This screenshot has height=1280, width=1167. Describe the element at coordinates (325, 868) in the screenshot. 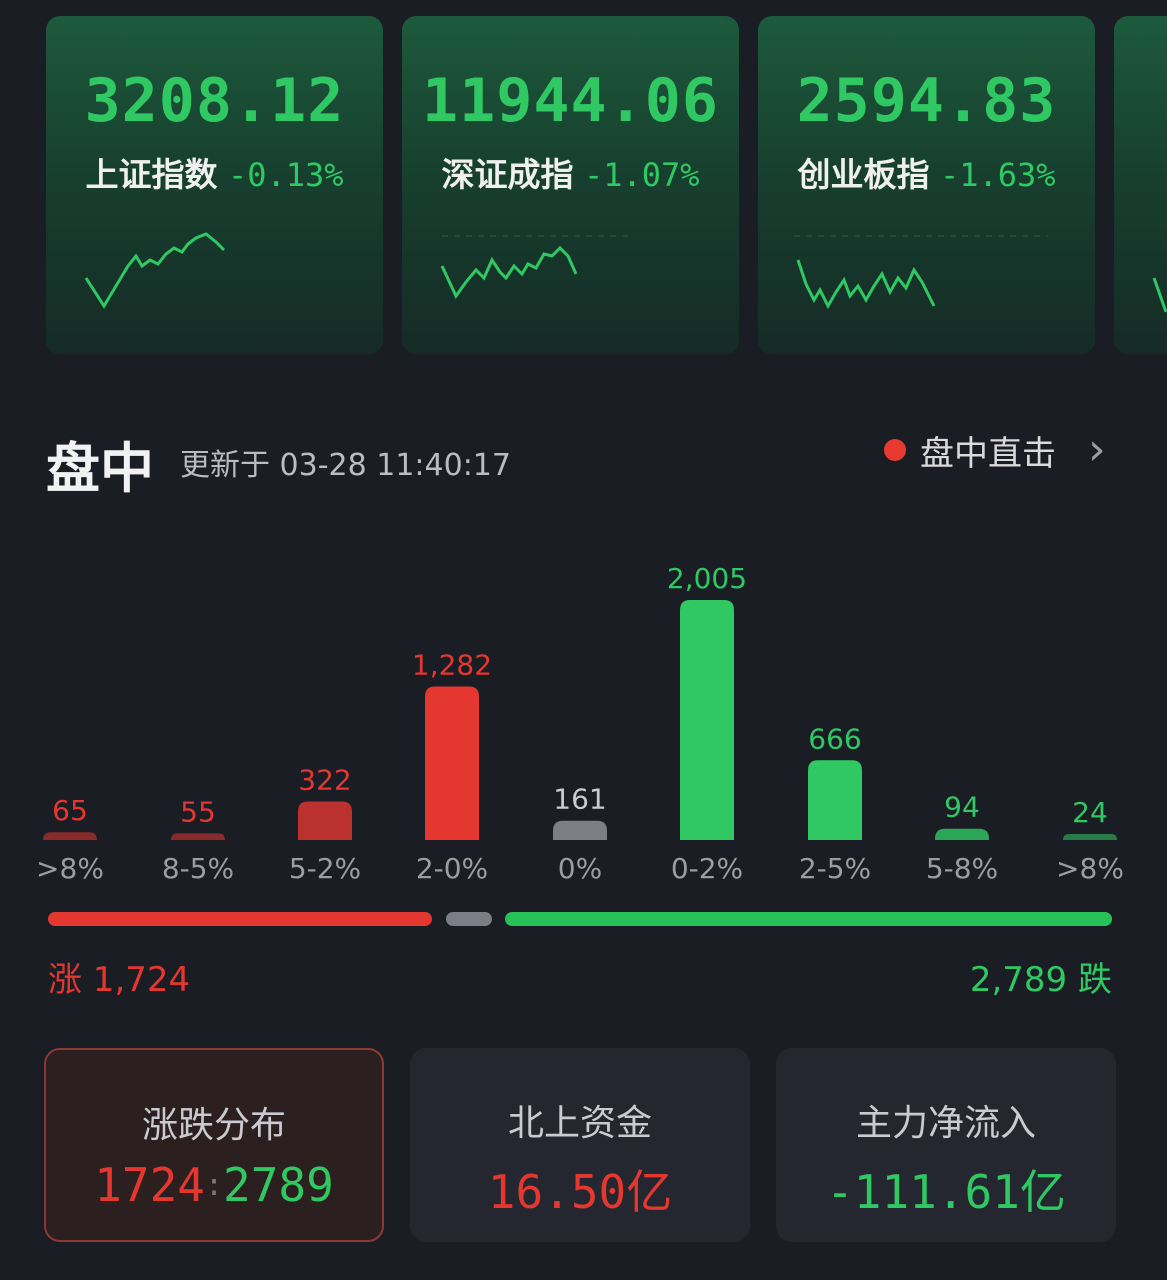

I see `category-label-2: 5-2%` at that location.